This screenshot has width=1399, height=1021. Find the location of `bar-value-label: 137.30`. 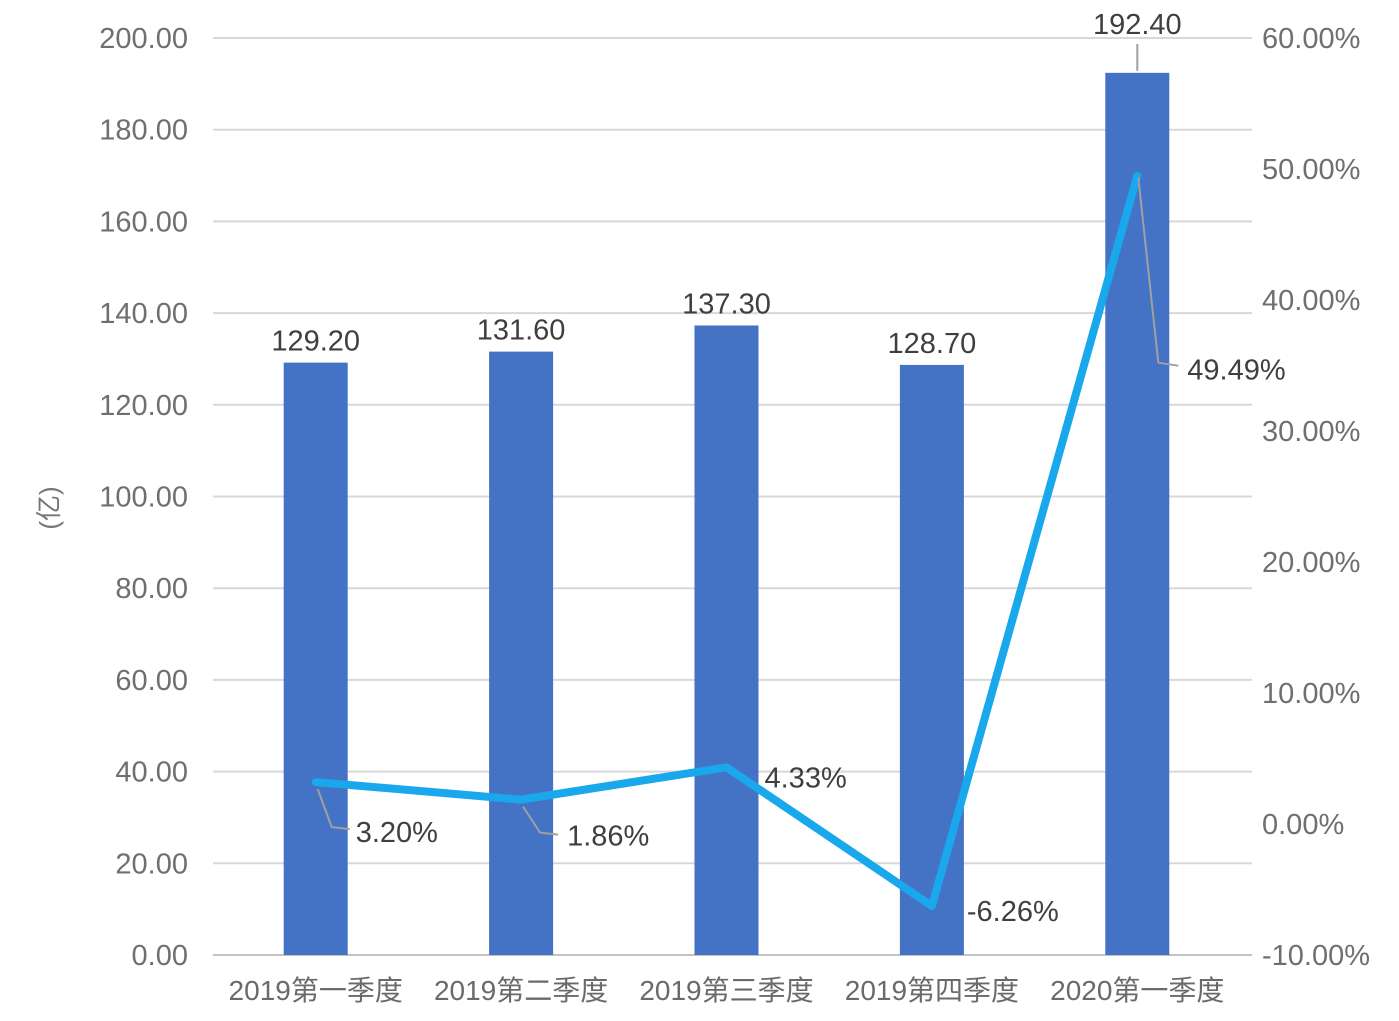

bar-value-label: 137.30 is located at coordinates (726, 304).